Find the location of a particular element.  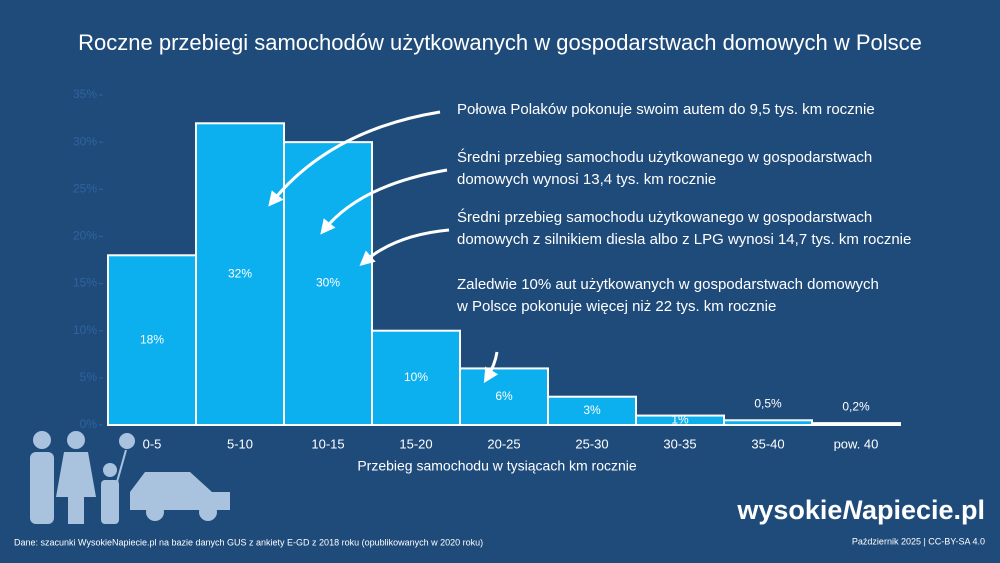

x-tick-label: 5-10 is located at coordinates (240, 443).